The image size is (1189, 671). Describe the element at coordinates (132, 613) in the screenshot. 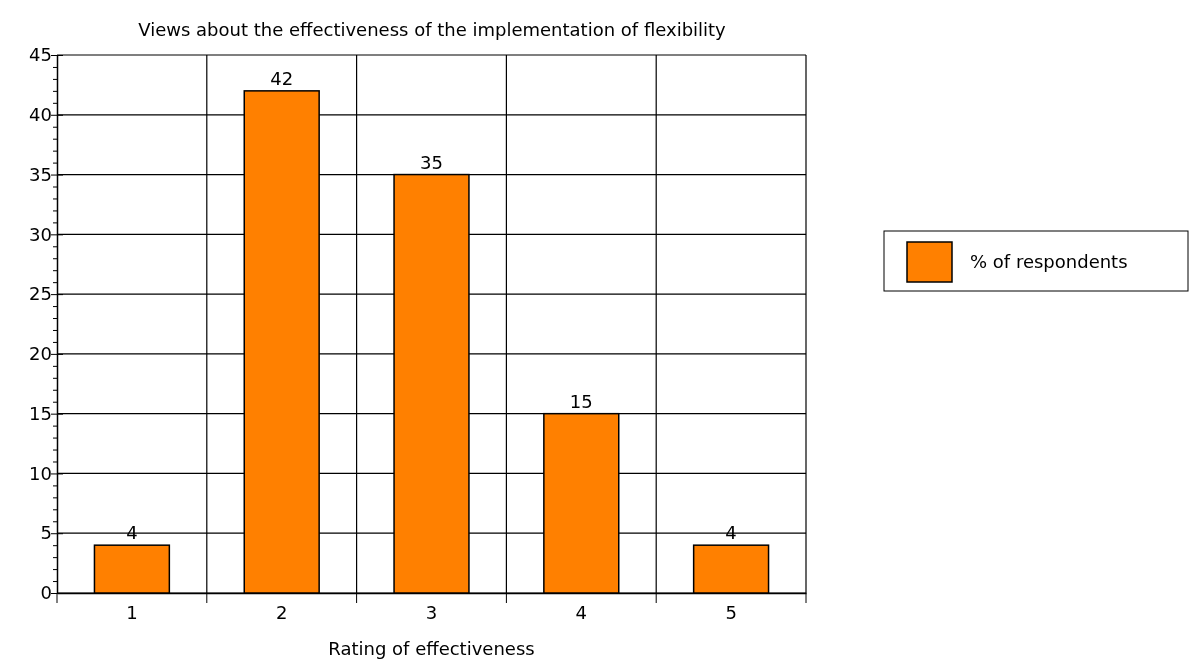

I see `x-tick-label: 1` at that location.